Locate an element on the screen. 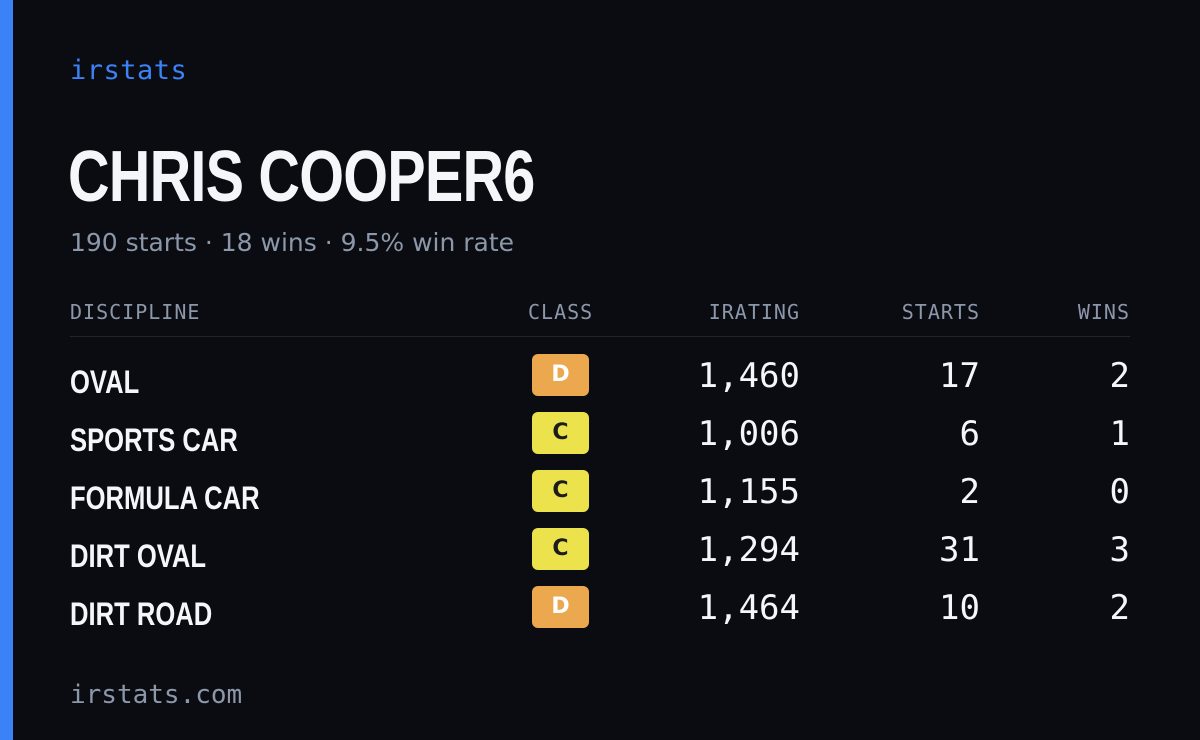 Image resolution: width=1200 pixels, height=740 pixels. wins-value: 1 is located at coordinates (1119, 434).